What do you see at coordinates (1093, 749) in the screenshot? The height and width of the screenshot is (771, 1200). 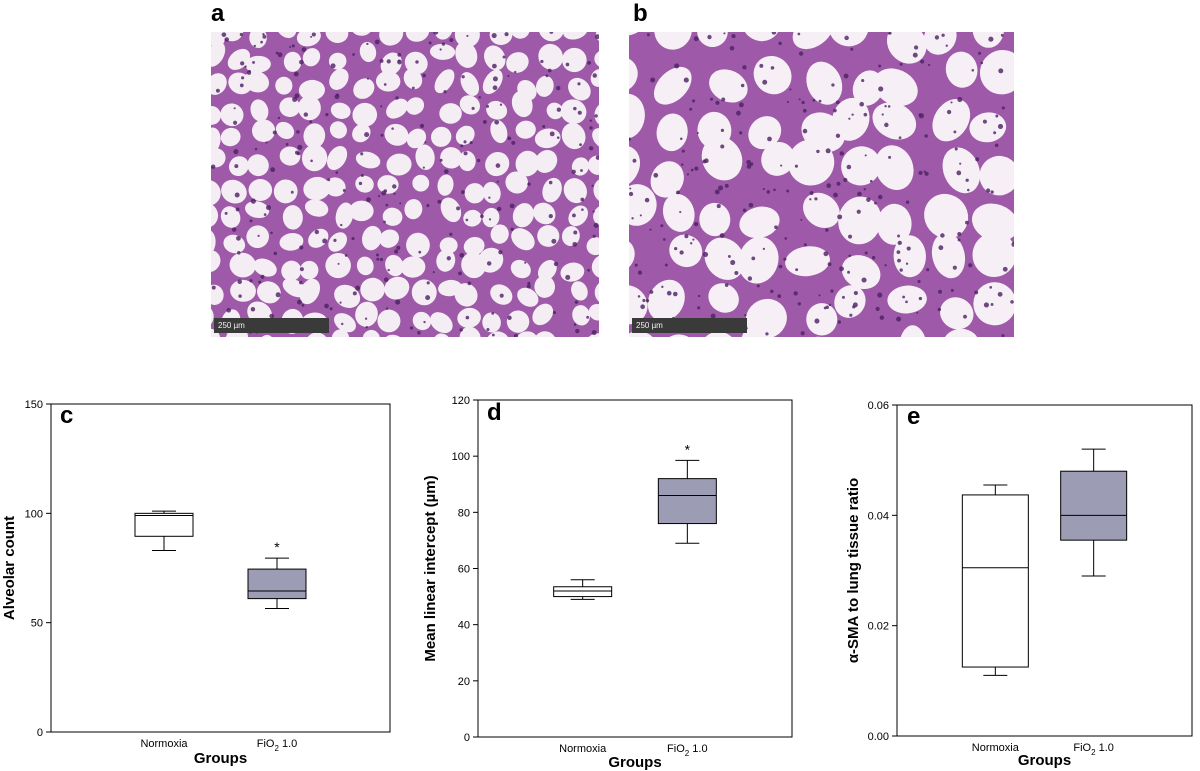 I see `chart-e-category-label: FiO2 1.0` at bounding box center [1093, 749].